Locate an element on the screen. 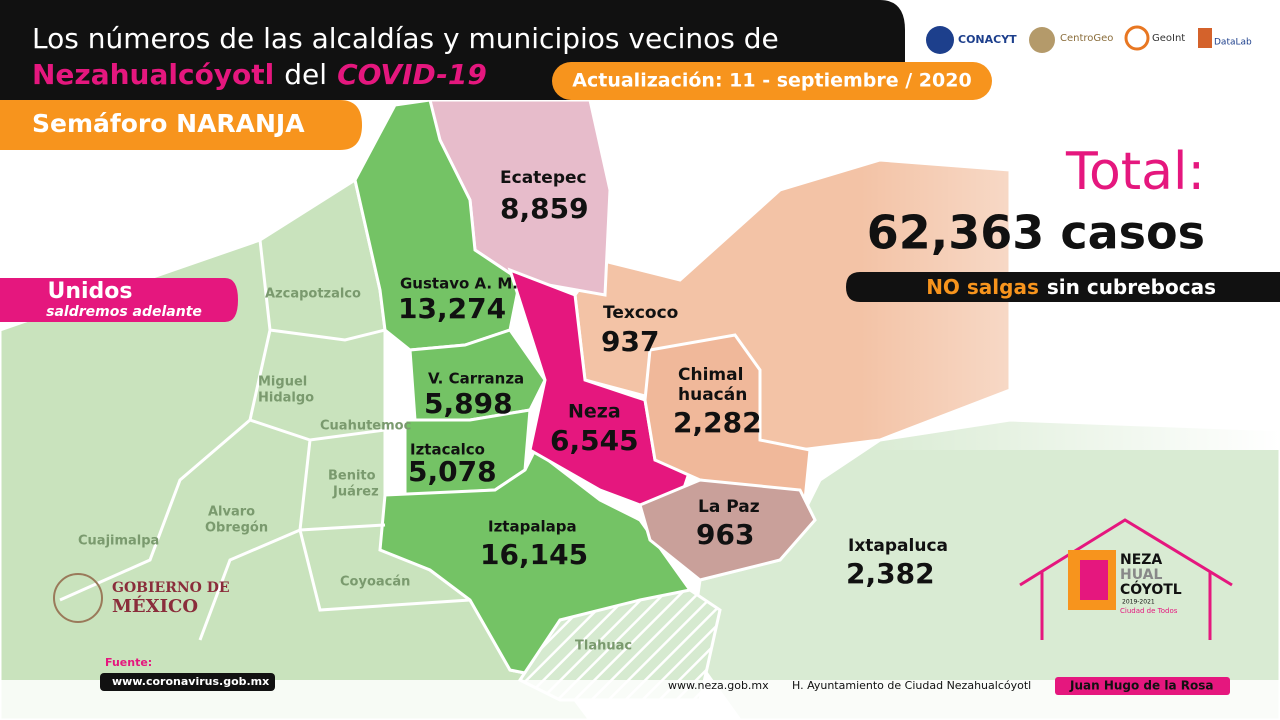 The image size is (1280, 720). house-text: NEZA is located at coordinates (1141, 560).